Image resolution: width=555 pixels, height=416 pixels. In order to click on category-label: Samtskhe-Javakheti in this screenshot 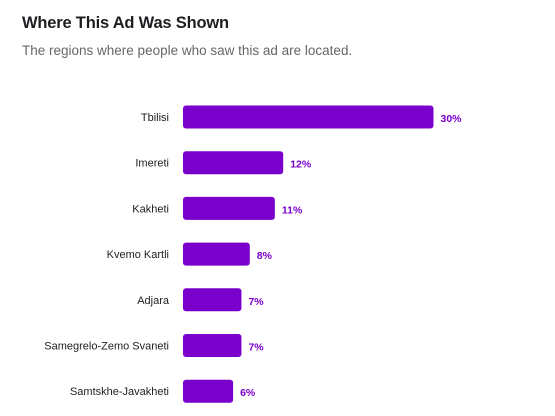, I will do `click(119, 392)`.